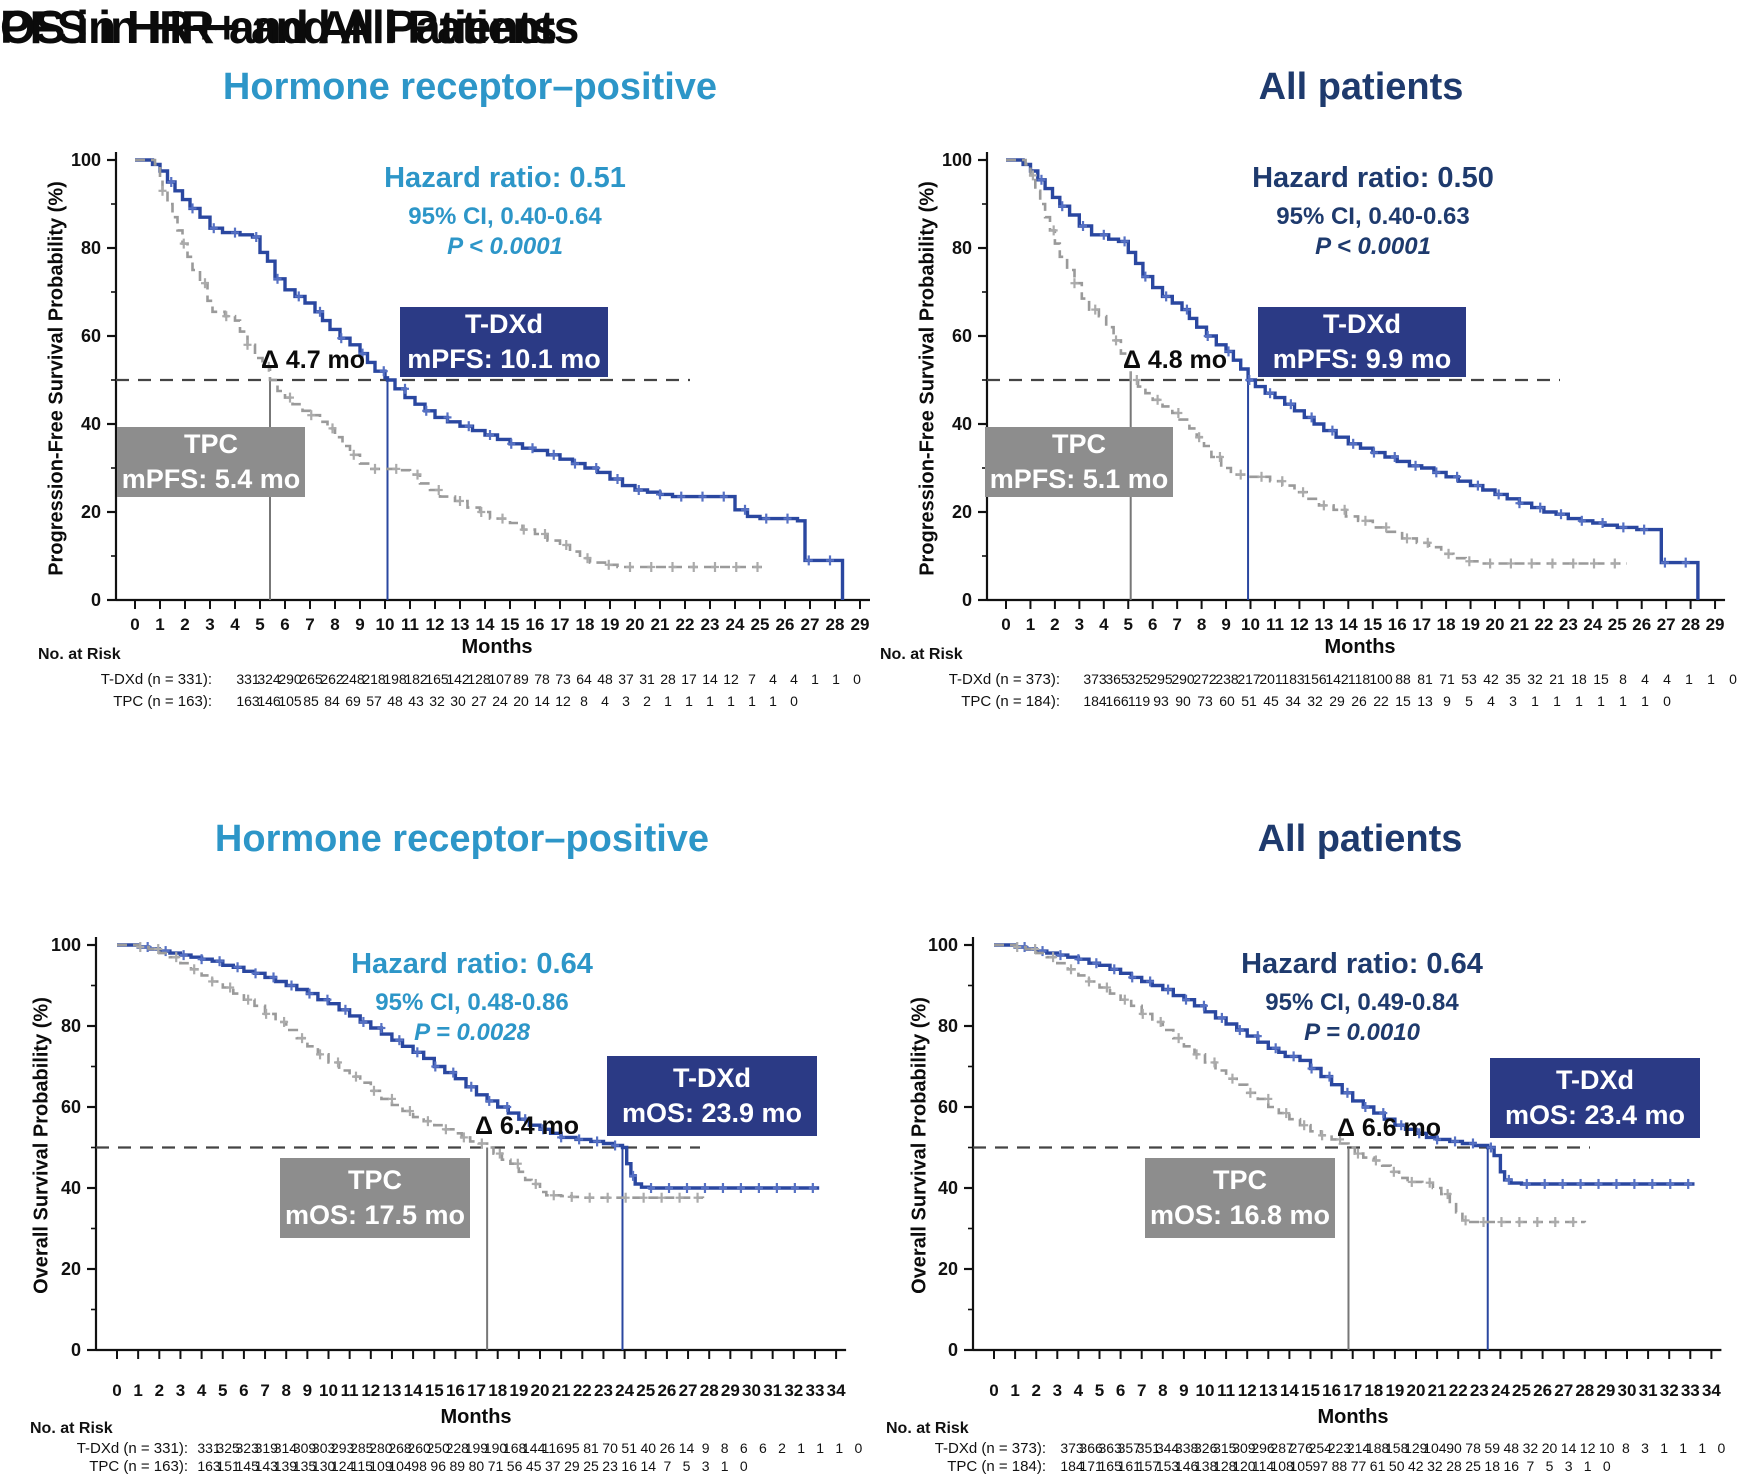 The height and width of the screenshot is (1476, 1746). What do you see at coordinates (1168, 1448) in the screenshot?
I see `risk-value: 344` at bounding box center [1168, 1448].